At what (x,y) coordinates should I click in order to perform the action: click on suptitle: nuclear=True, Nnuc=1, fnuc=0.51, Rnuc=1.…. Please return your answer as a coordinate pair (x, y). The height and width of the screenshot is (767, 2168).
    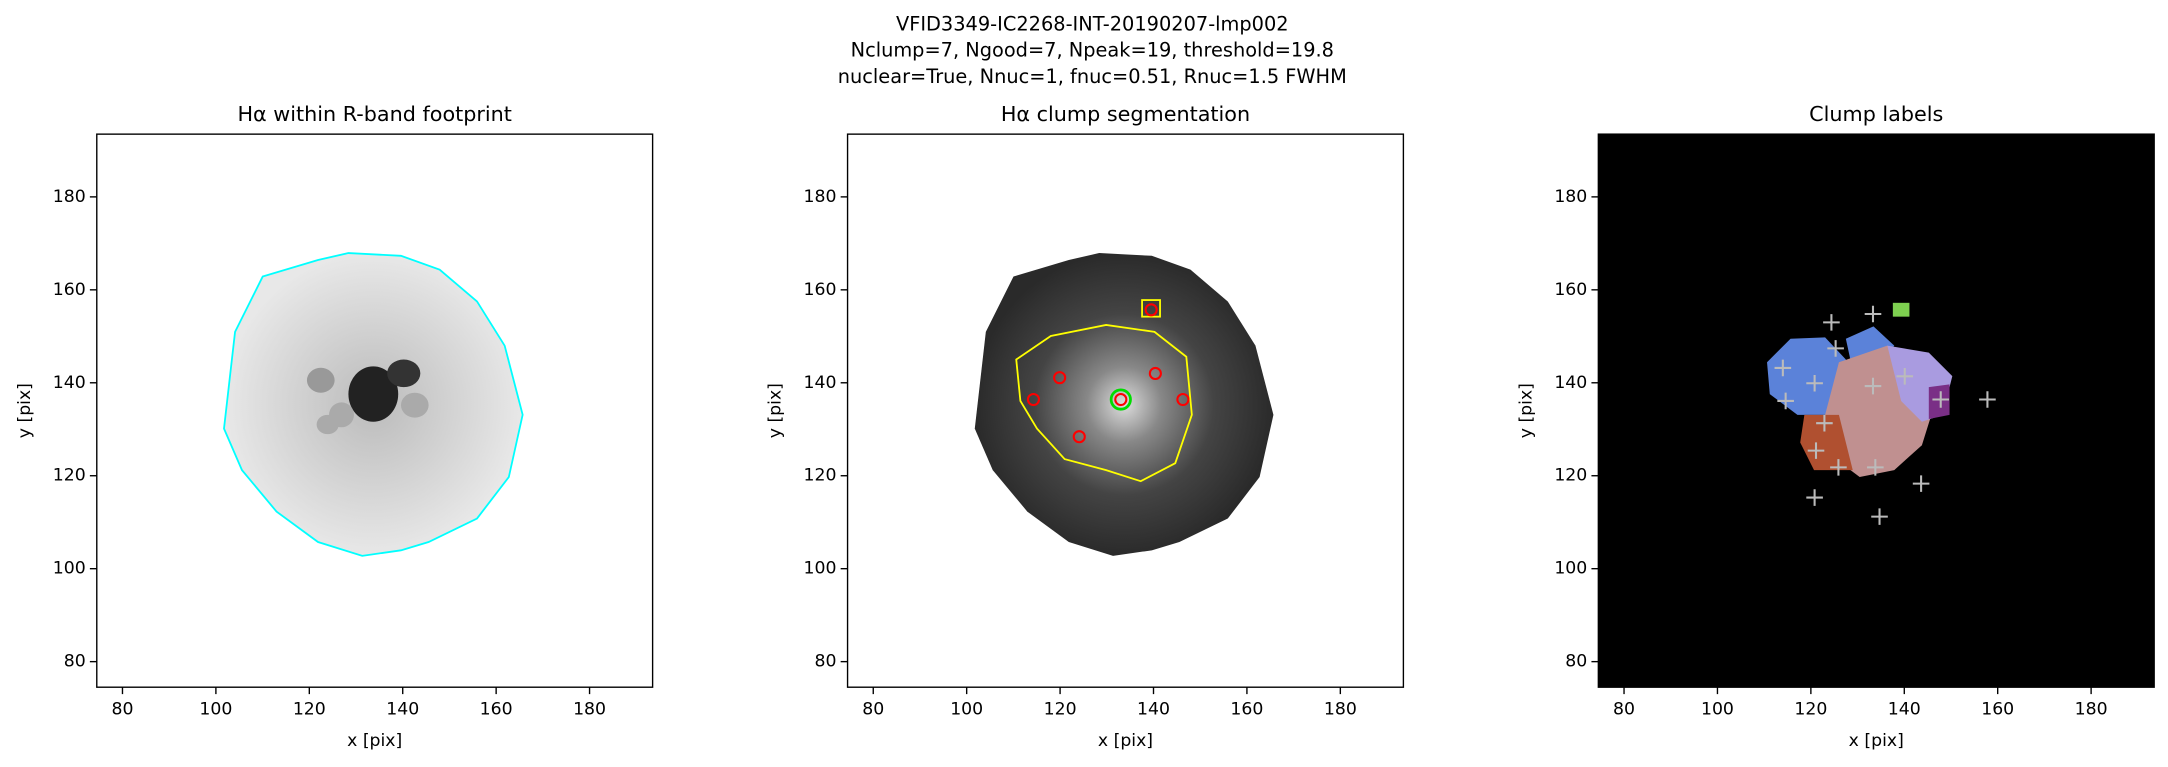
    Looking at the image, I should click on (1092, 76).